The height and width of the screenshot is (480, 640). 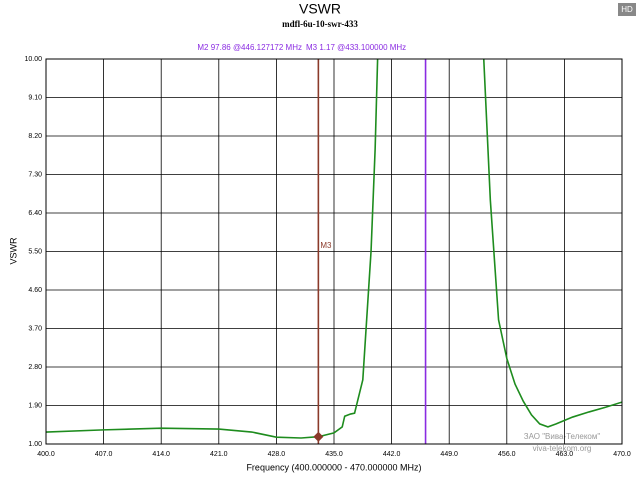 What do you see at coordinates (449, 454) in the screenshot?
I see `x-tick-label: 449.0` at bounding box center [449, 454].